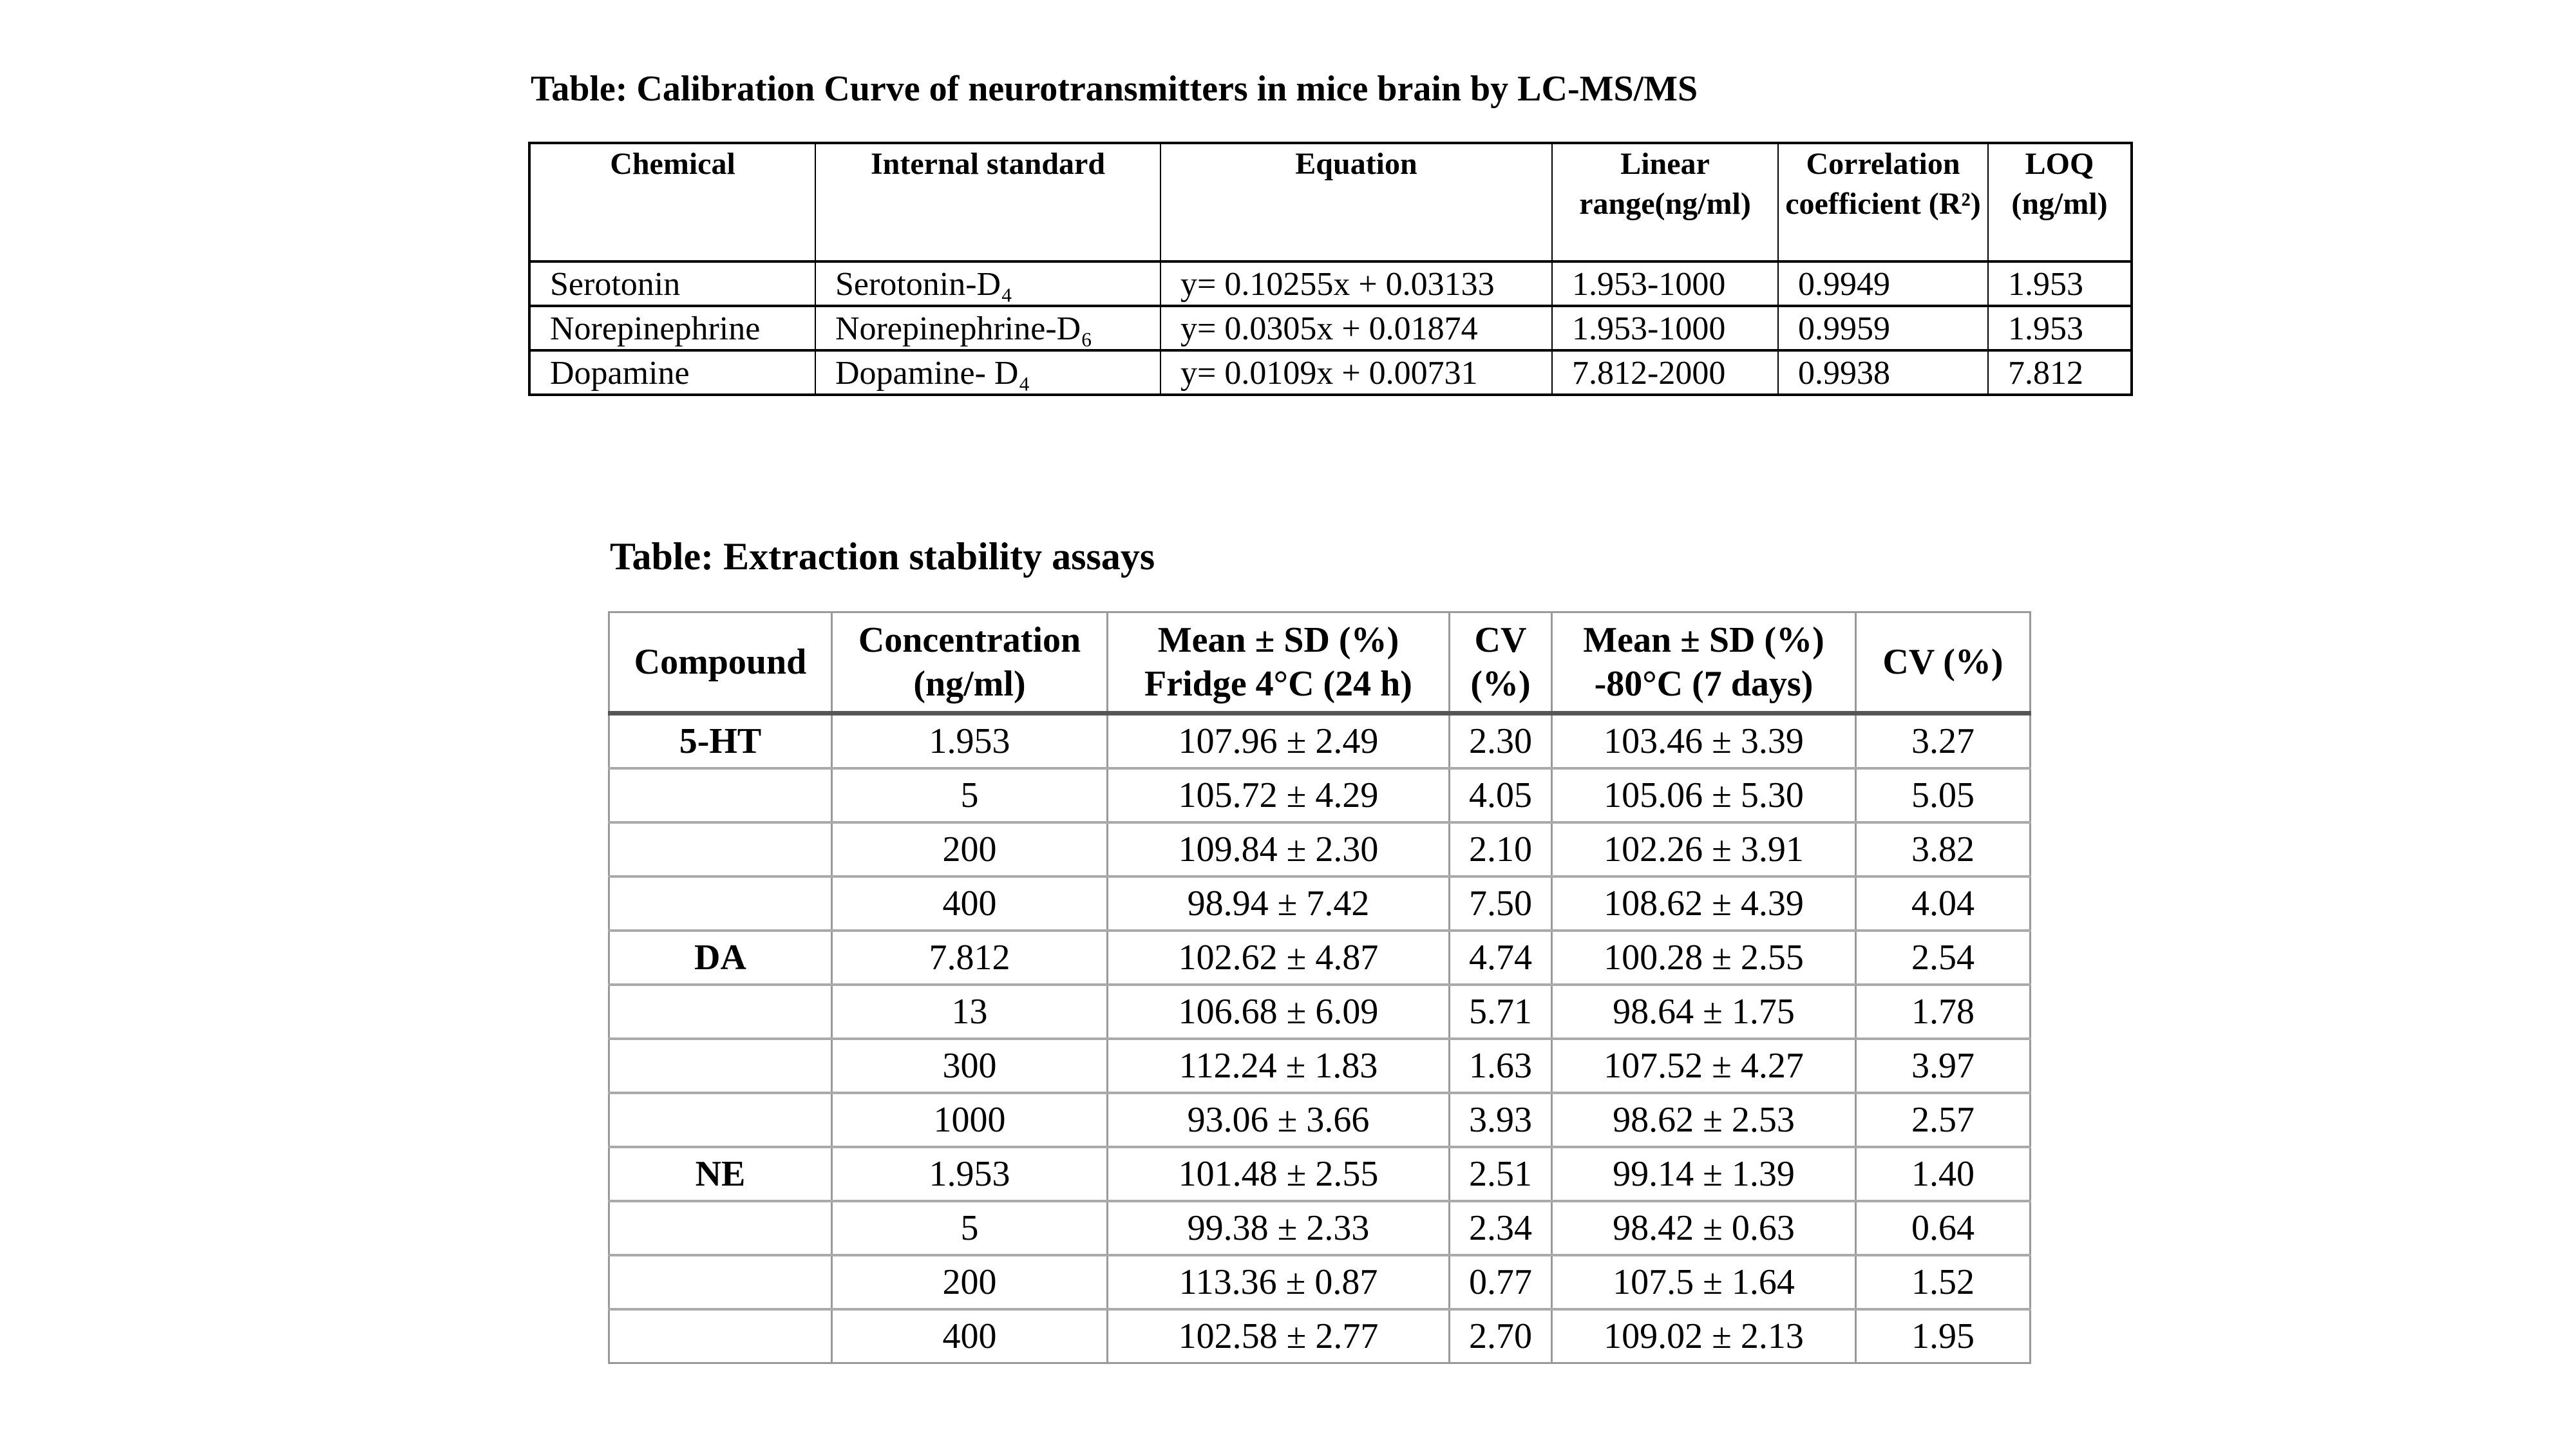  Describe the element at coordinates (1278, 1065) in the screenshot. I see `stability-cell: 112.24 ± 1.83` at that location.